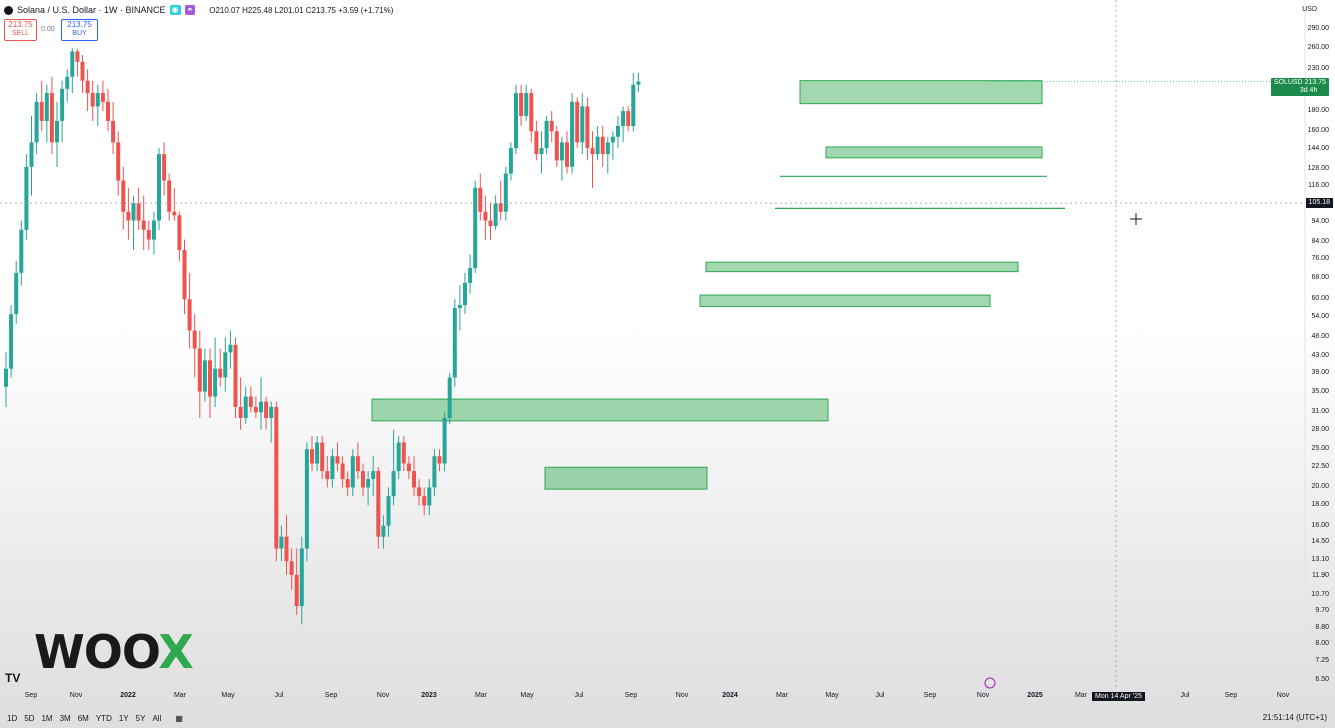 This screenshot has height=728, width=1335. I want to click on price-tick: 160.00, so click(1318, 131).